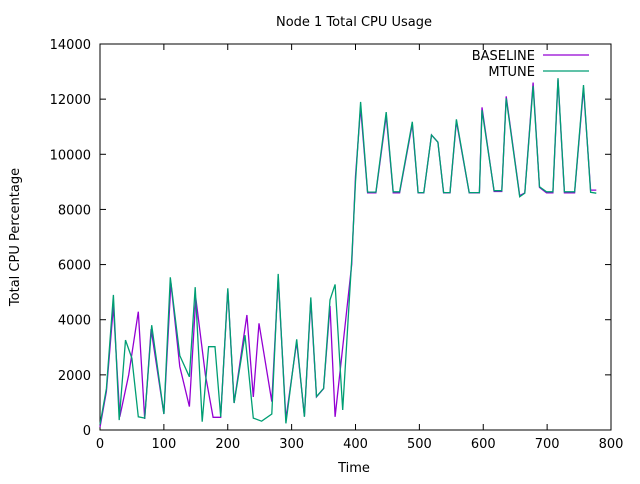 The height and width of the screenshot is (484, 640). What do you see at coordinates (227, 444) in the screenshot?
I see `x-tick-label: 200` at bounding box center [227, 444].